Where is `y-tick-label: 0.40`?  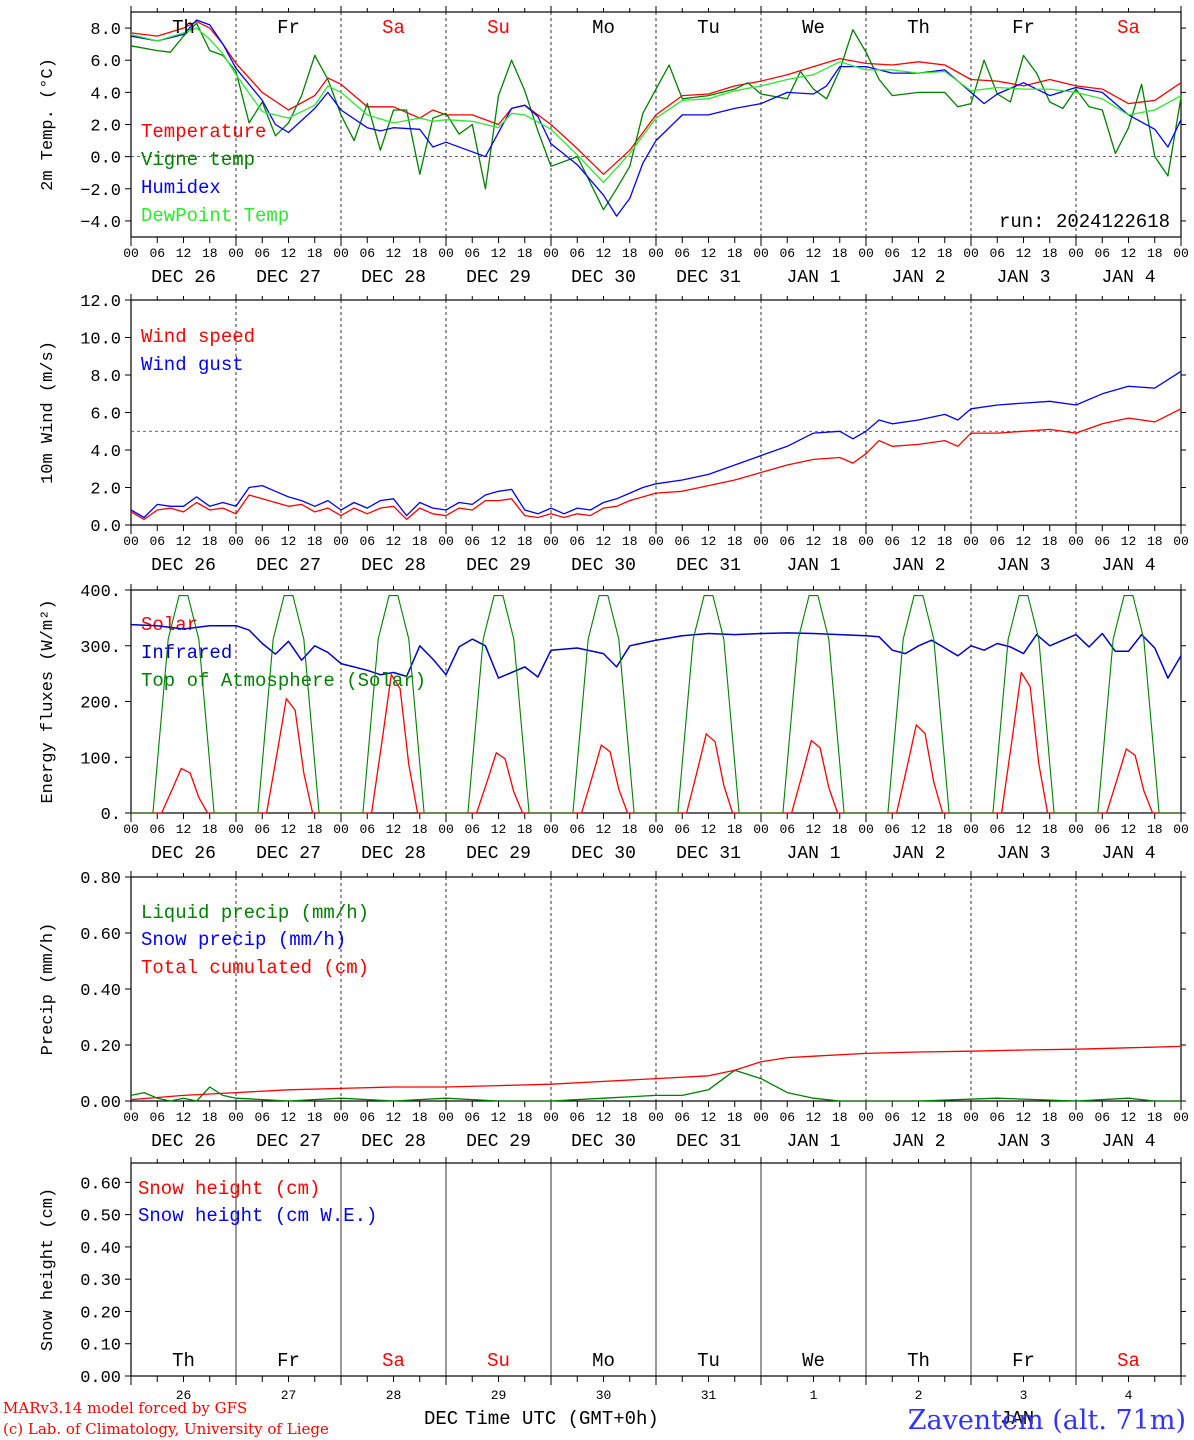 y-tick-label: 0.40 is located at coordinates (100, 1249).